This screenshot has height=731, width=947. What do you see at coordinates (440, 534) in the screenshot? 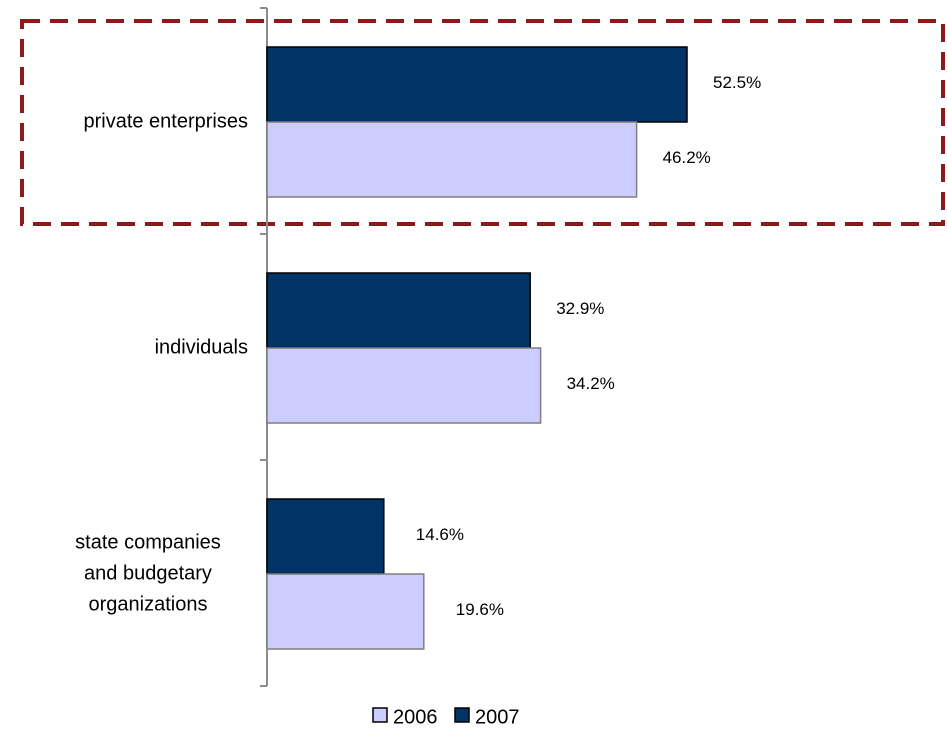
I see `value-label-2007-state-companies-and-budgetary-organizations: 14.6%` at bounding box center [440, 534].